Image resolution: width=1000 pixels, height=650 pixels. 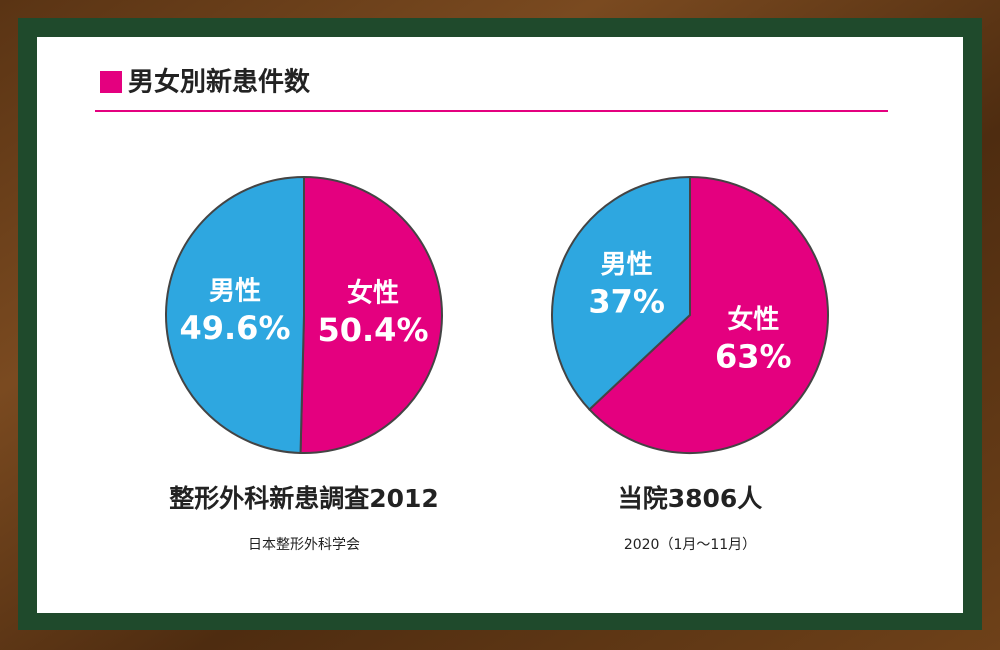 I want to click on slice-value: 49.6%, so click(x=234, y=328).